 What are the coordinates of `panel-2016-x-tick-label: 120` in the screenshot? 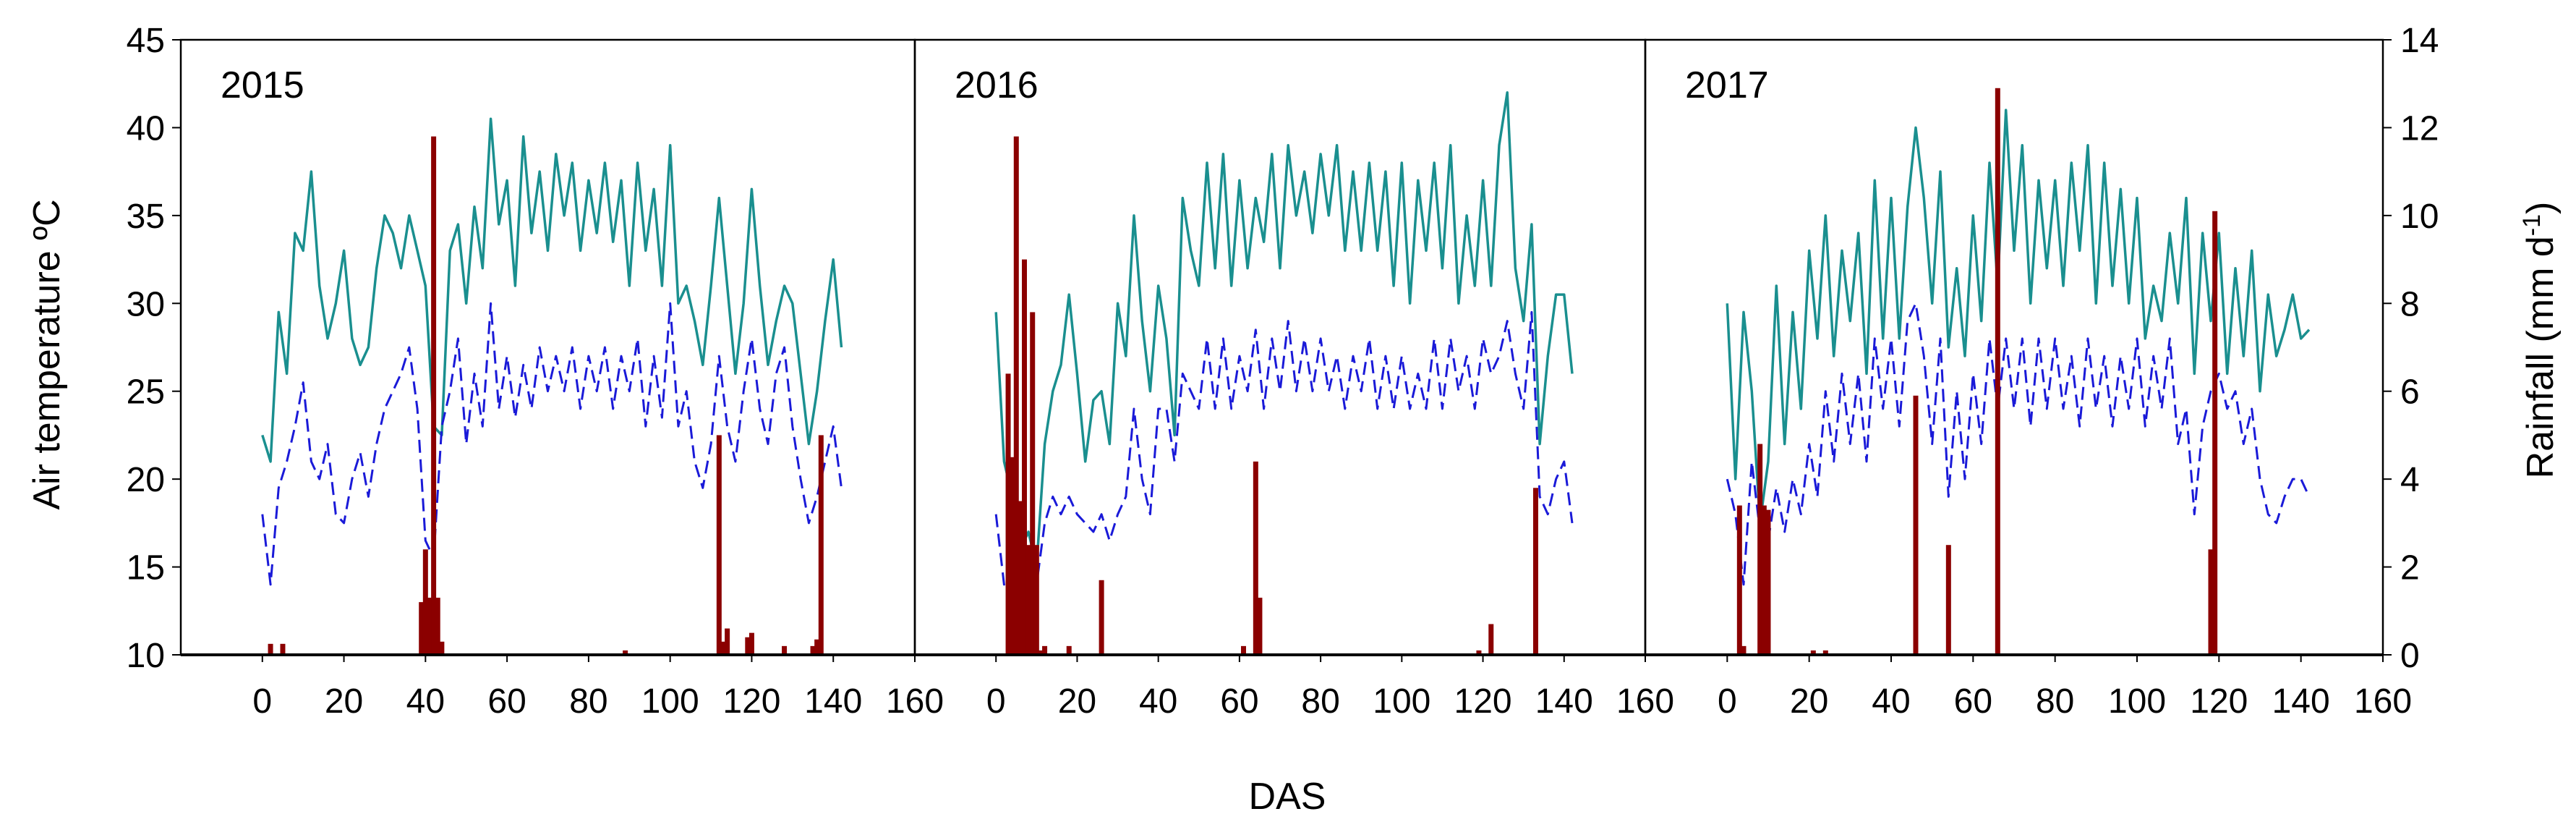 It's located at (1483, 701).